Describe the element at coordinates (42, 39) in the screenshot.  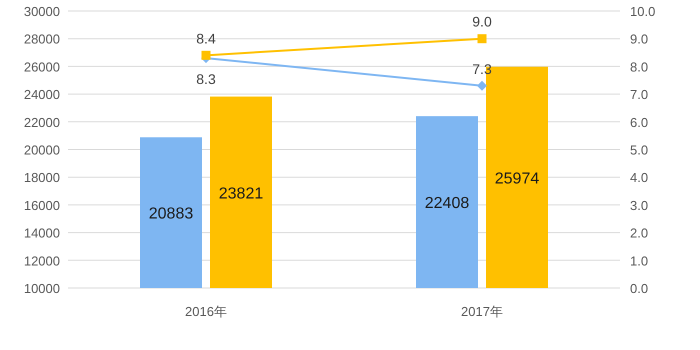
I see `y-tick-label: 28000` at that location.